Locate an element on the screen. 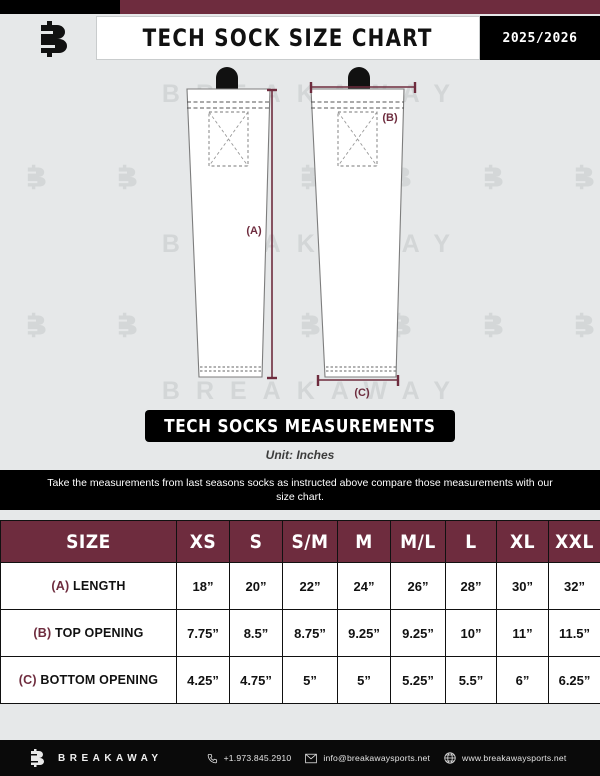  season-year-label: 2025/2026 is located at coordinates (540, 38).